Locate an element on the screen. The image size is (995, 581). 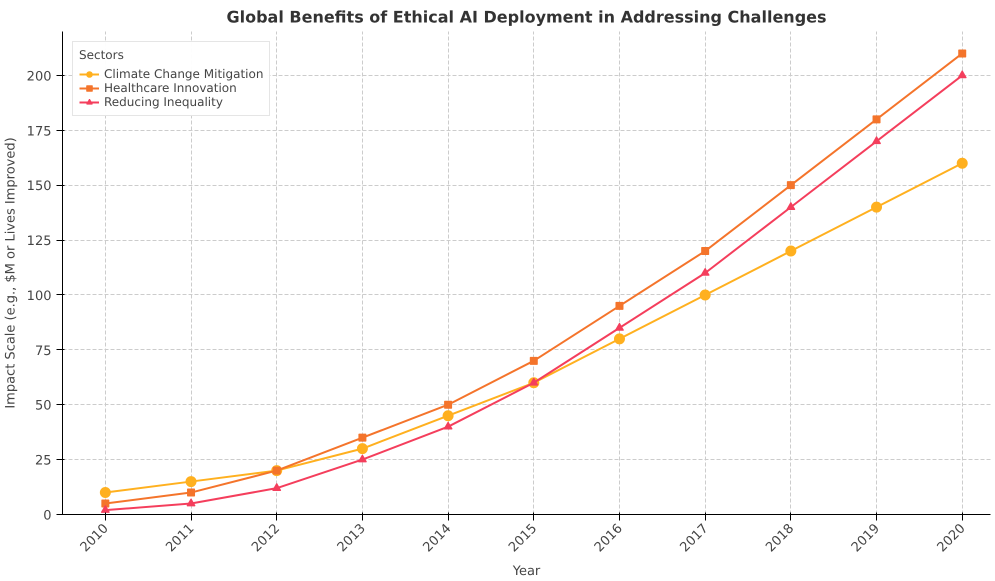
chart-title: Global Benefits of Ethical AI Deployment in Addressing Challenges is located at coordinates (526, 17).